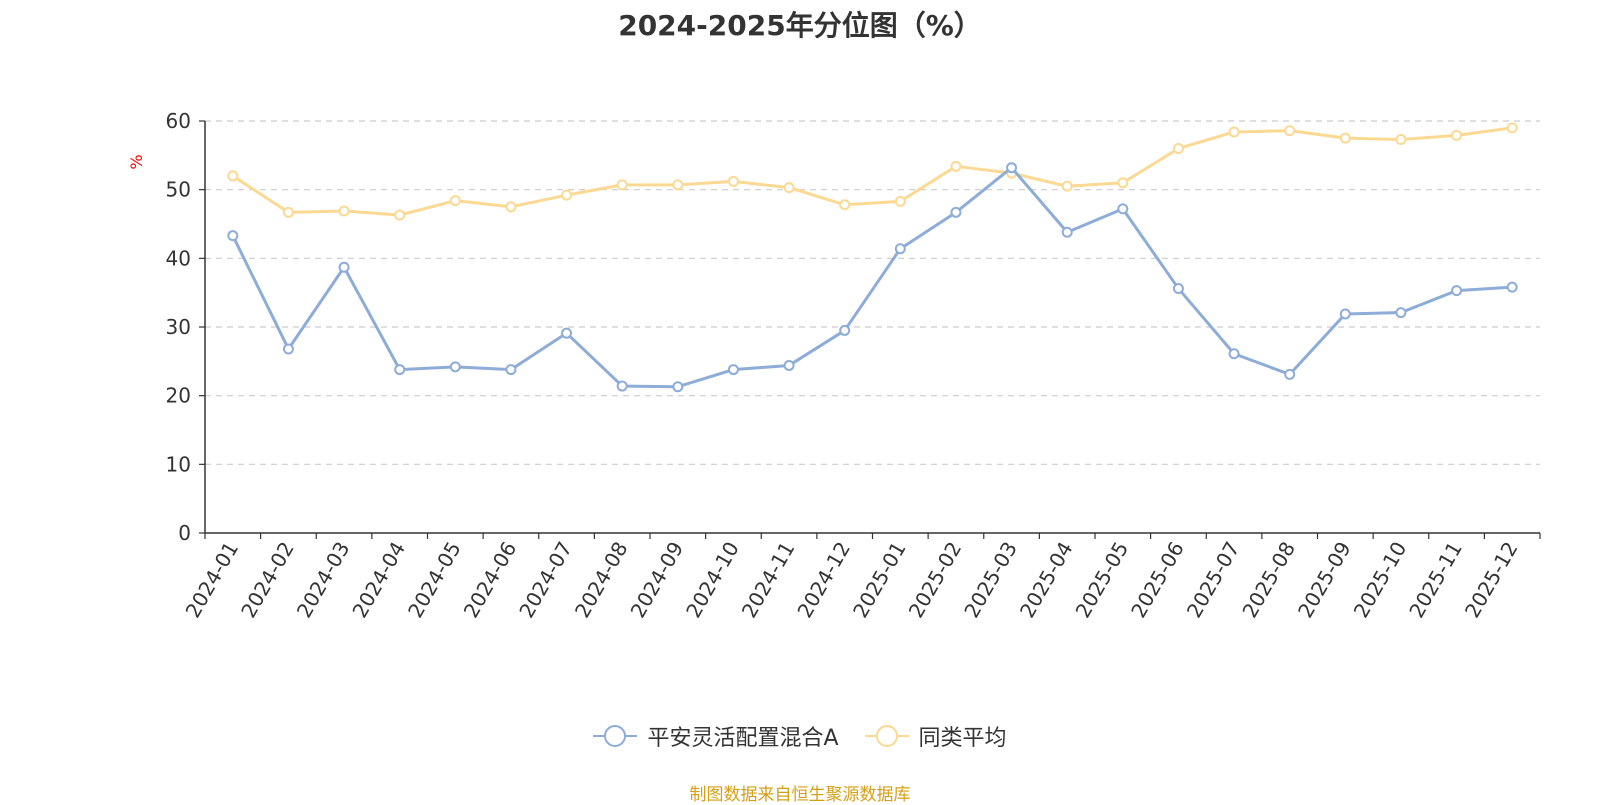 This screenshot has width=1600, height=805. I want to click on y-tick-label: 40, so click(178, 258).